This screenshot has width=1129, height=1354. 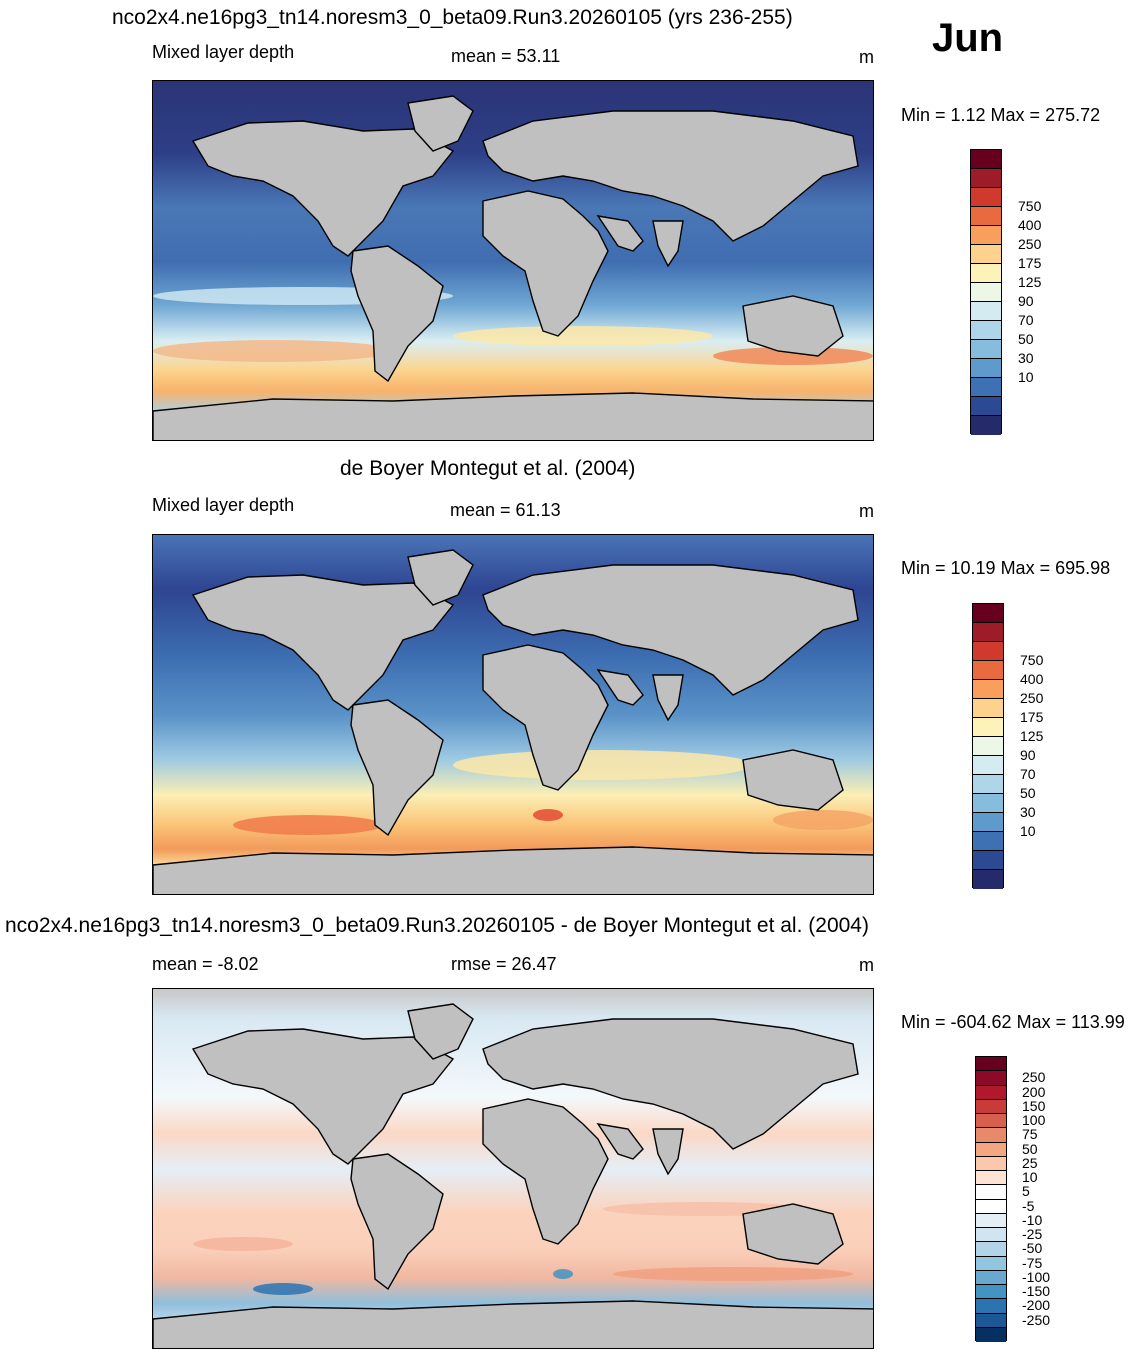 I want to click on colorbar-tick-label: 5, so click(x=1026, y=1191).